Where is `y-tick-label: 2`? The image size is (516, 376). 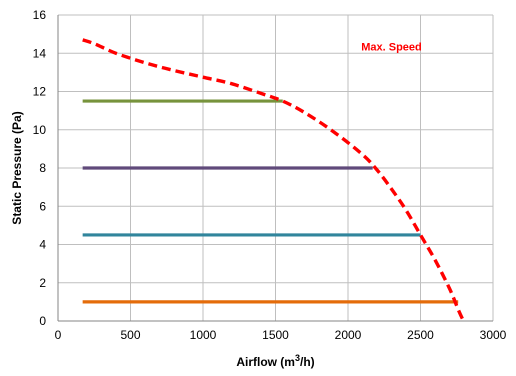
y-tick-label: 2 is located at coordinates (42, 283).